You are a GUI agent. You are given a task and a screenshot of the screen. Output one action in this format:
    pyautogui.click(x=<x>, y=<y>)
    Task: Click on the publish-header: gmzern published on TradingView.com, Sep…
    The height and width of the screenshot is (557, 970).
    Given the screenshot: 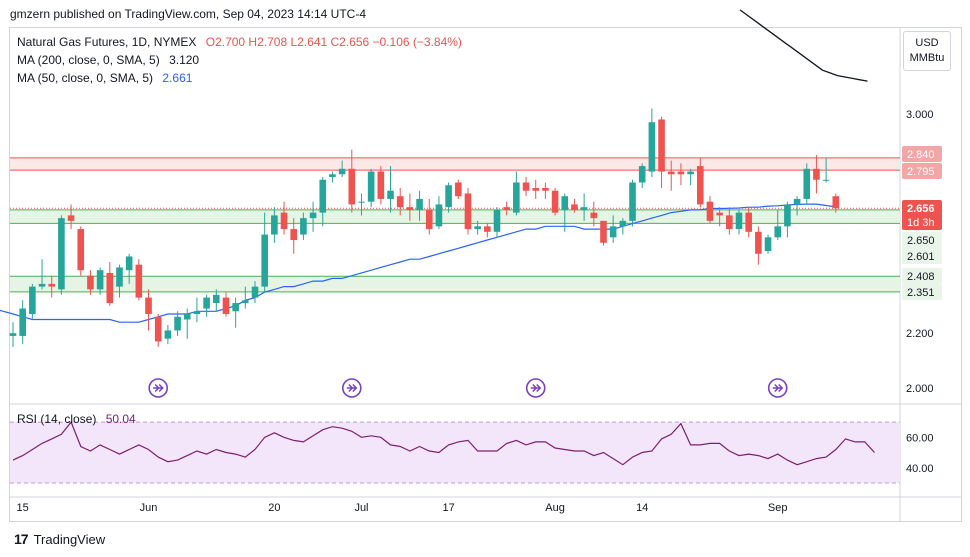 What is the action you would take?
    pyautogui.click(x=188, y=14)
    